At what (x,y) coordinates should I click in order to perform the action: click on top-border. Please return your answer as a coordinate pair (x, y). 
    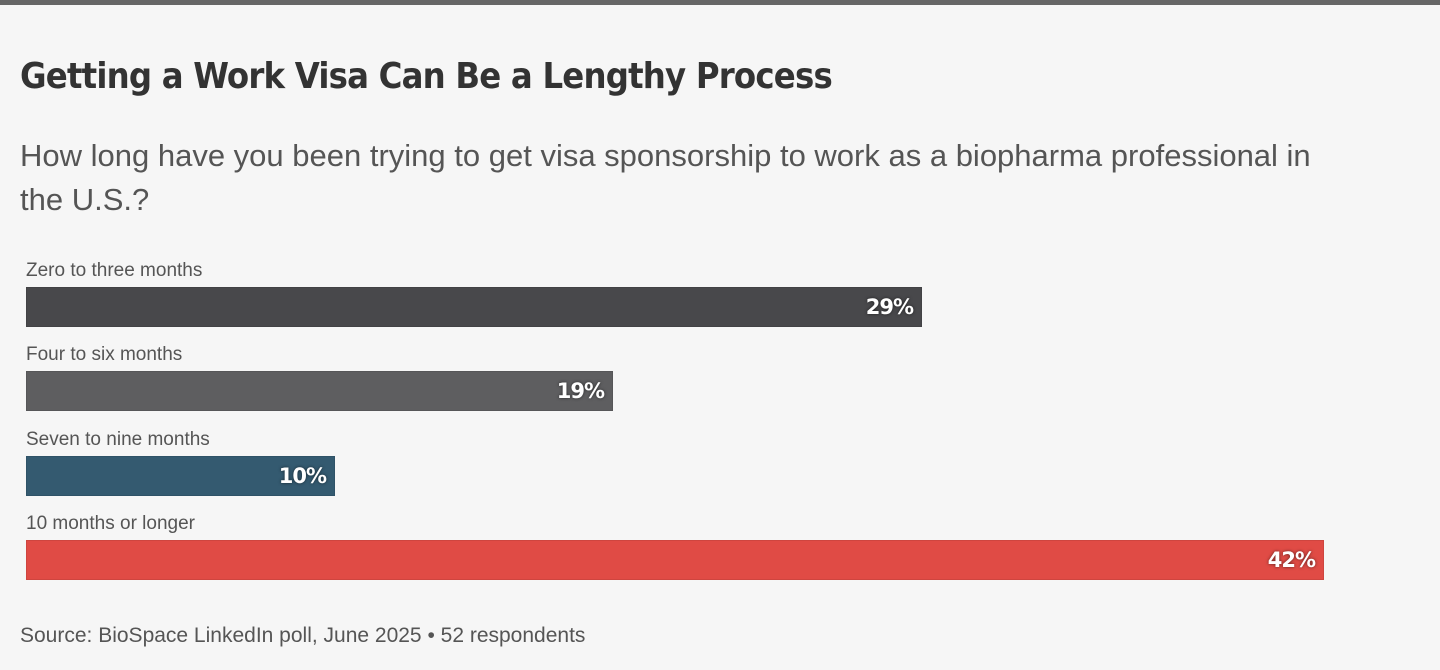
    Looking at the image, I should click on (720, 2).